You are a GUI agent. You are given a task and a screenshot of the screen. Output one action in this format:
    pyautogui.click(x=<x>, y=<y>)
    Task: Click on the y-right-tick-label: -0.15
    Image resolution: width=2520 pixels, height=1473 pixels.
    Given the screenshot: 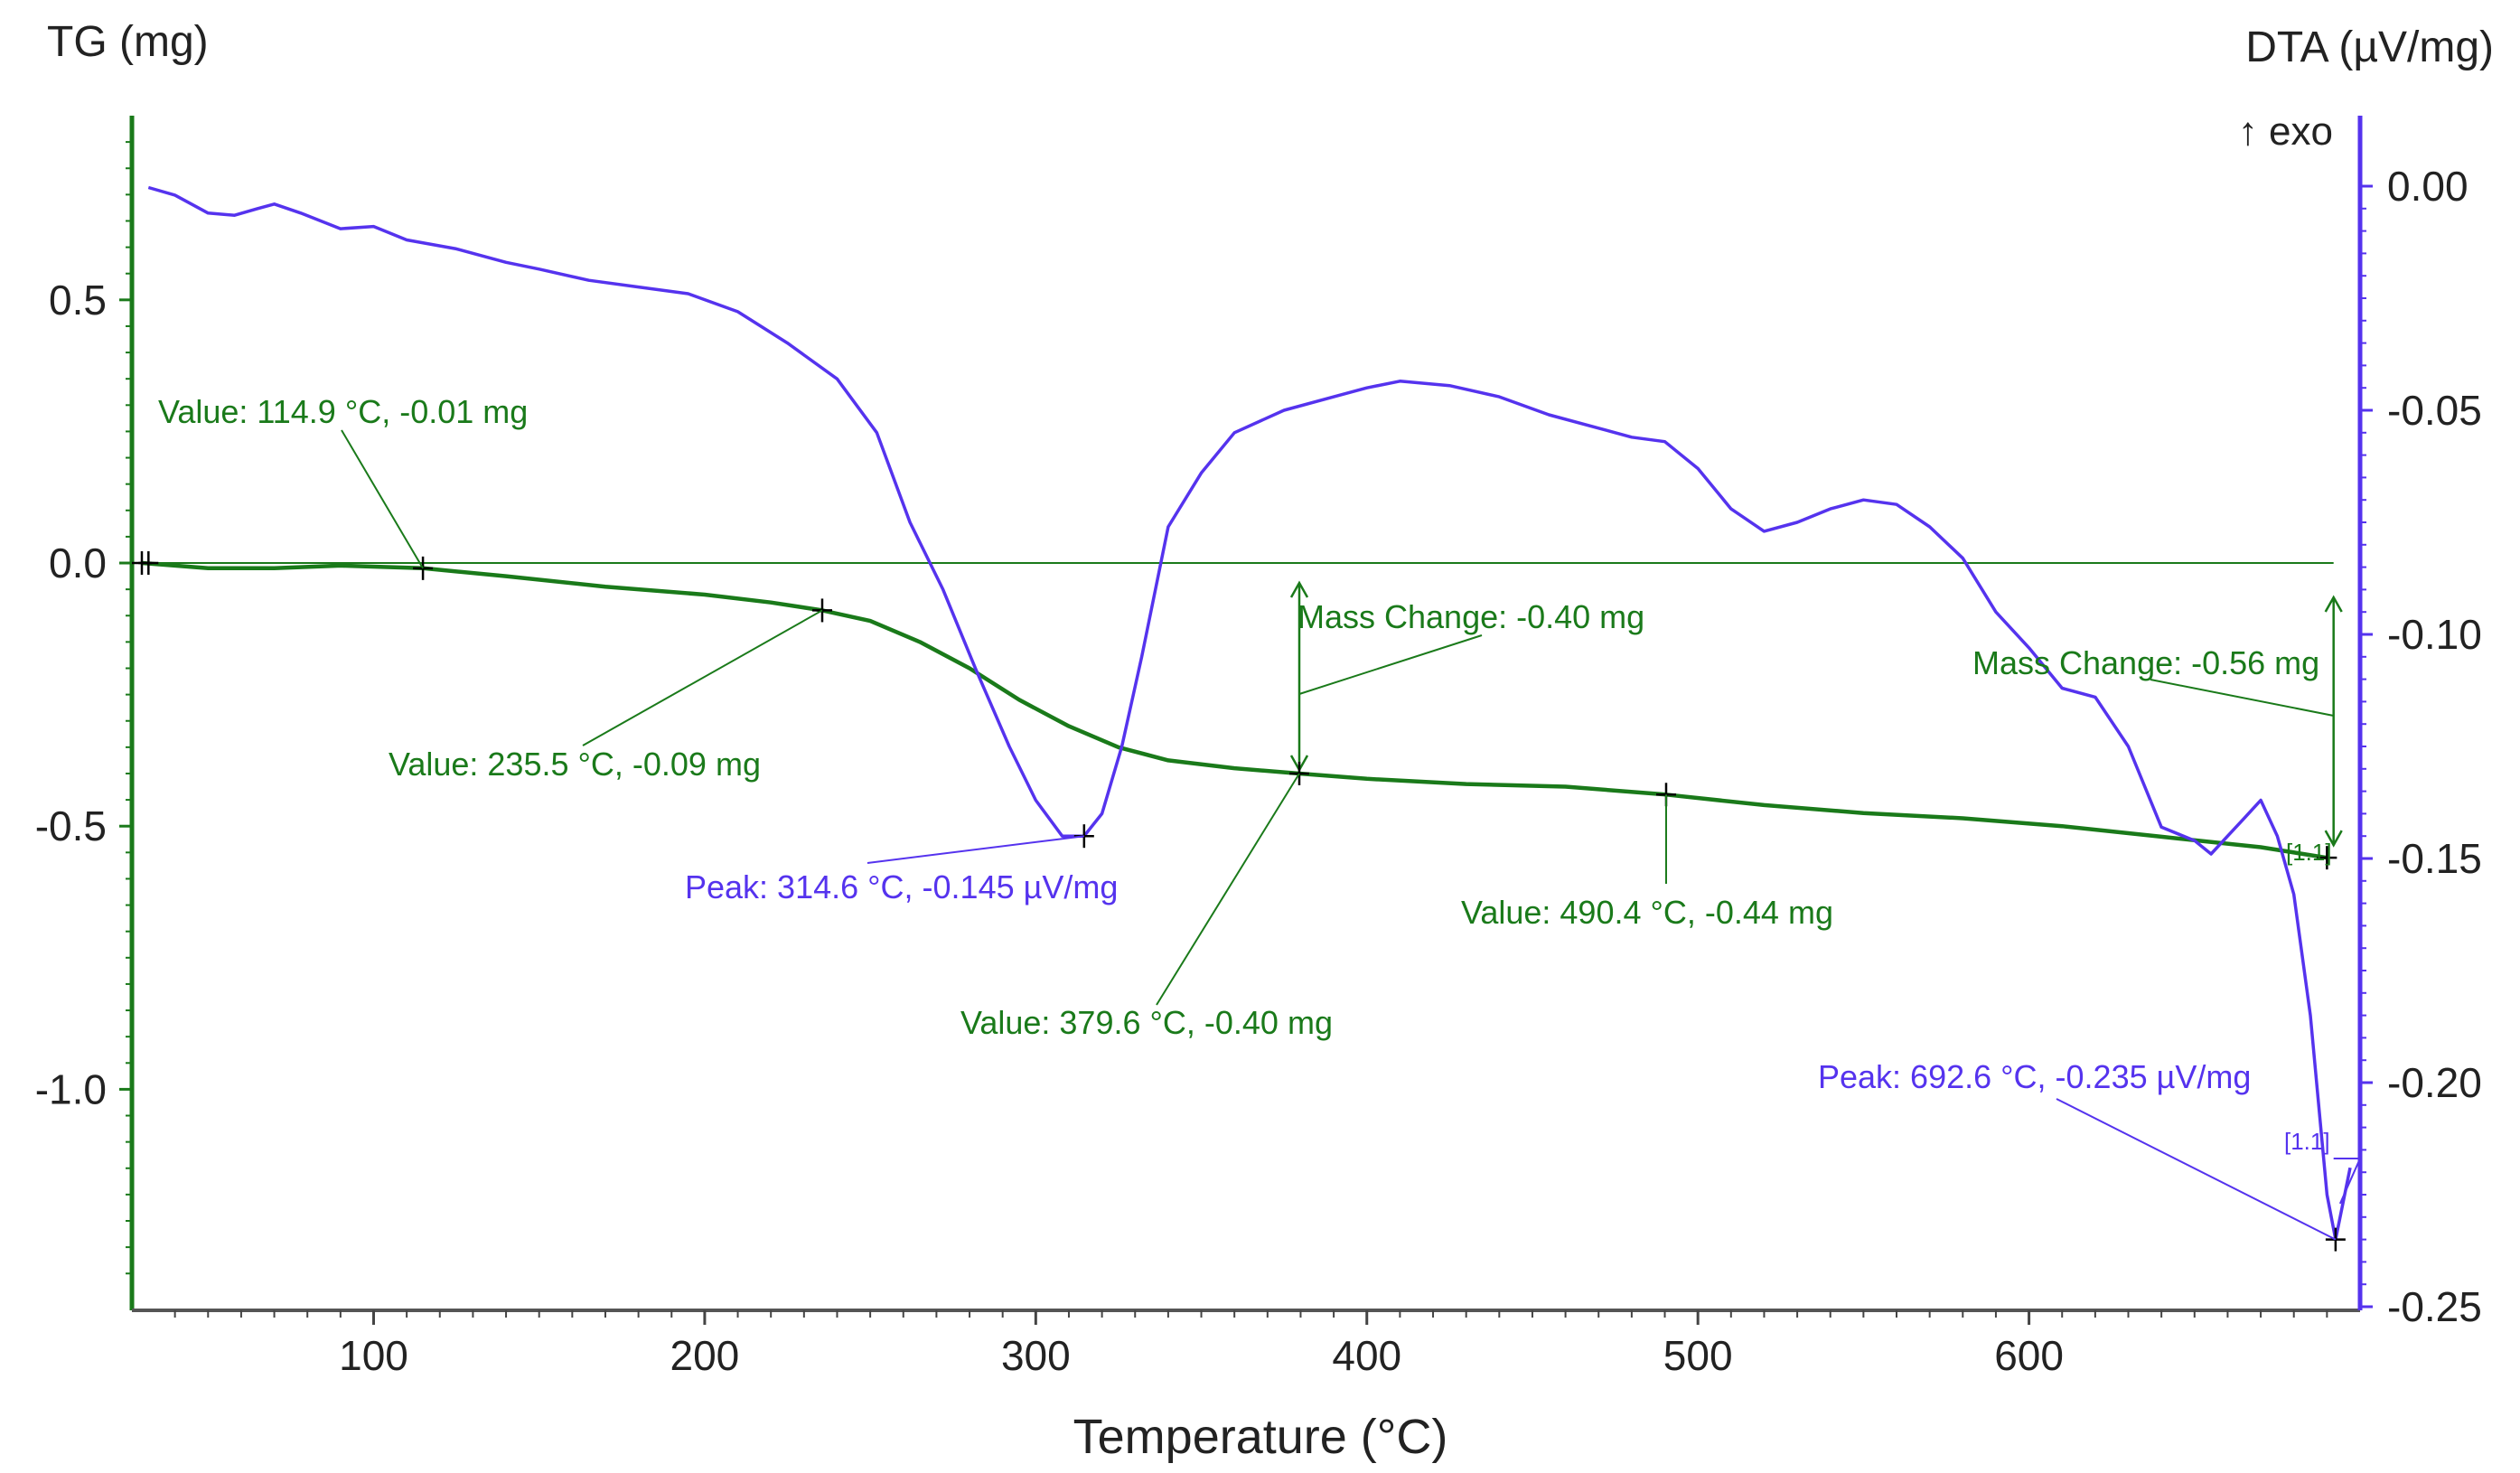 What is the action you would take?
    pyautogui.click(x=2434, y=858)
    